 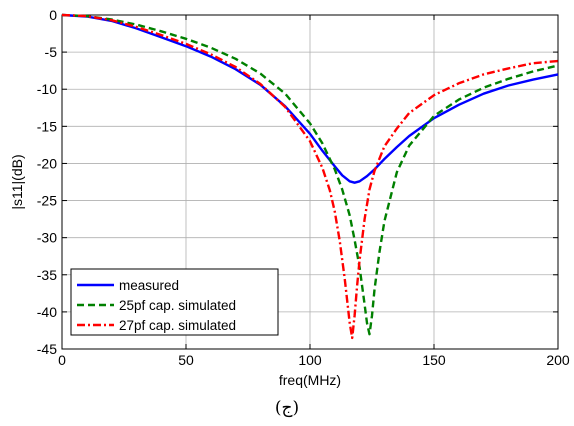 What do you see at coordinates (47, 126) in the screenshot?
I see `y-tick-label: -15` at bounding box center [47, 126].